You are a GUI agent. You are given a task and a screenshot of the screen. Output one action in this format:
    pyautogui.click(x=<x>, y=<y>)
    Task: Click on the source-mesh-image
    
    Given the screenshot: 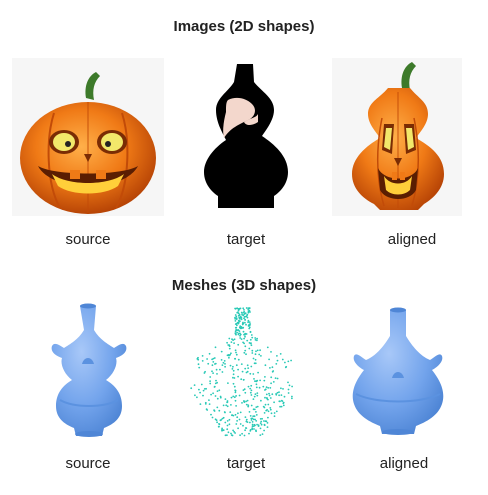 What is the action you would take?
    pyautogui.click(x=89, y=370)
    